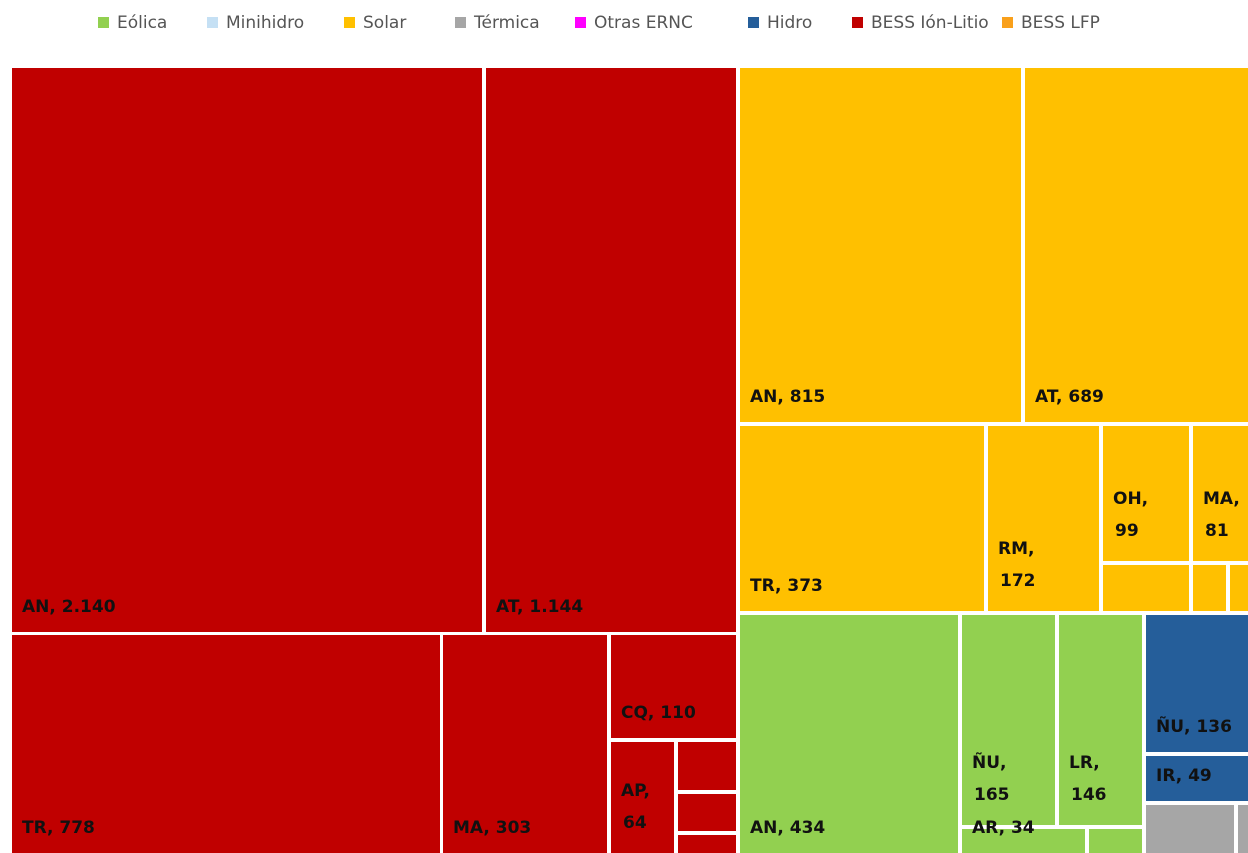  I want to click on cell-label: MA, 303, so click(492, 828).